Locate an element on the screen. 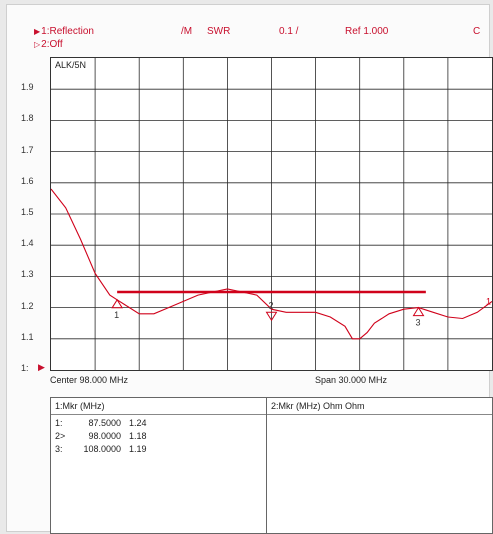 The height and width of the screenshot is (534, 493). channel-label: C is located at coordinates (477, 31).